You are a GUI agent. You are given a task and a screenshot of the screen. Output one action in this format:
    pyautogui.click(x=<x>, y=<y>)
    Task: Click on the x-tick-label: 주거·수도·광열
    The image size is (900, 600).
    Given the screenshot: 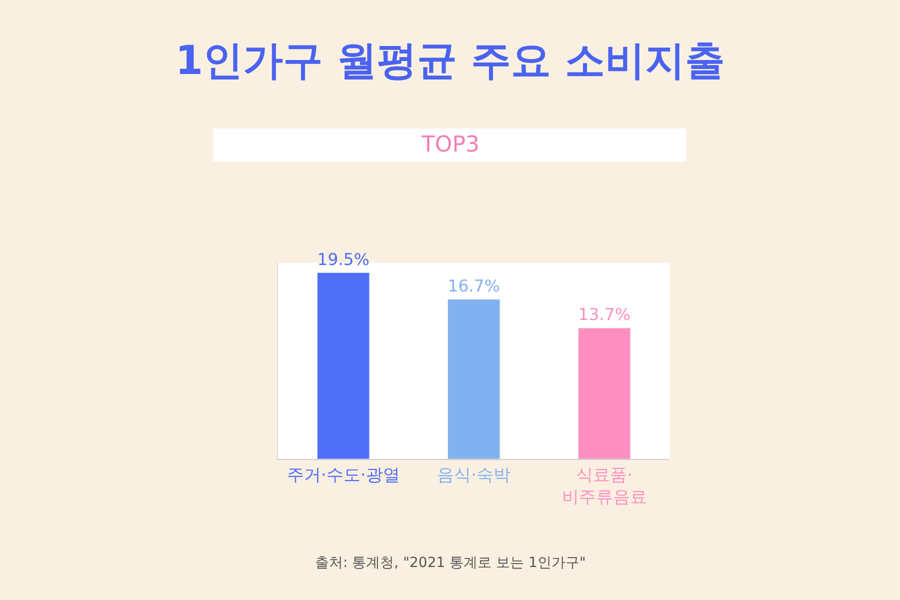 What is the action you would take?
    pyautogui.click(x=343, y=475)
    